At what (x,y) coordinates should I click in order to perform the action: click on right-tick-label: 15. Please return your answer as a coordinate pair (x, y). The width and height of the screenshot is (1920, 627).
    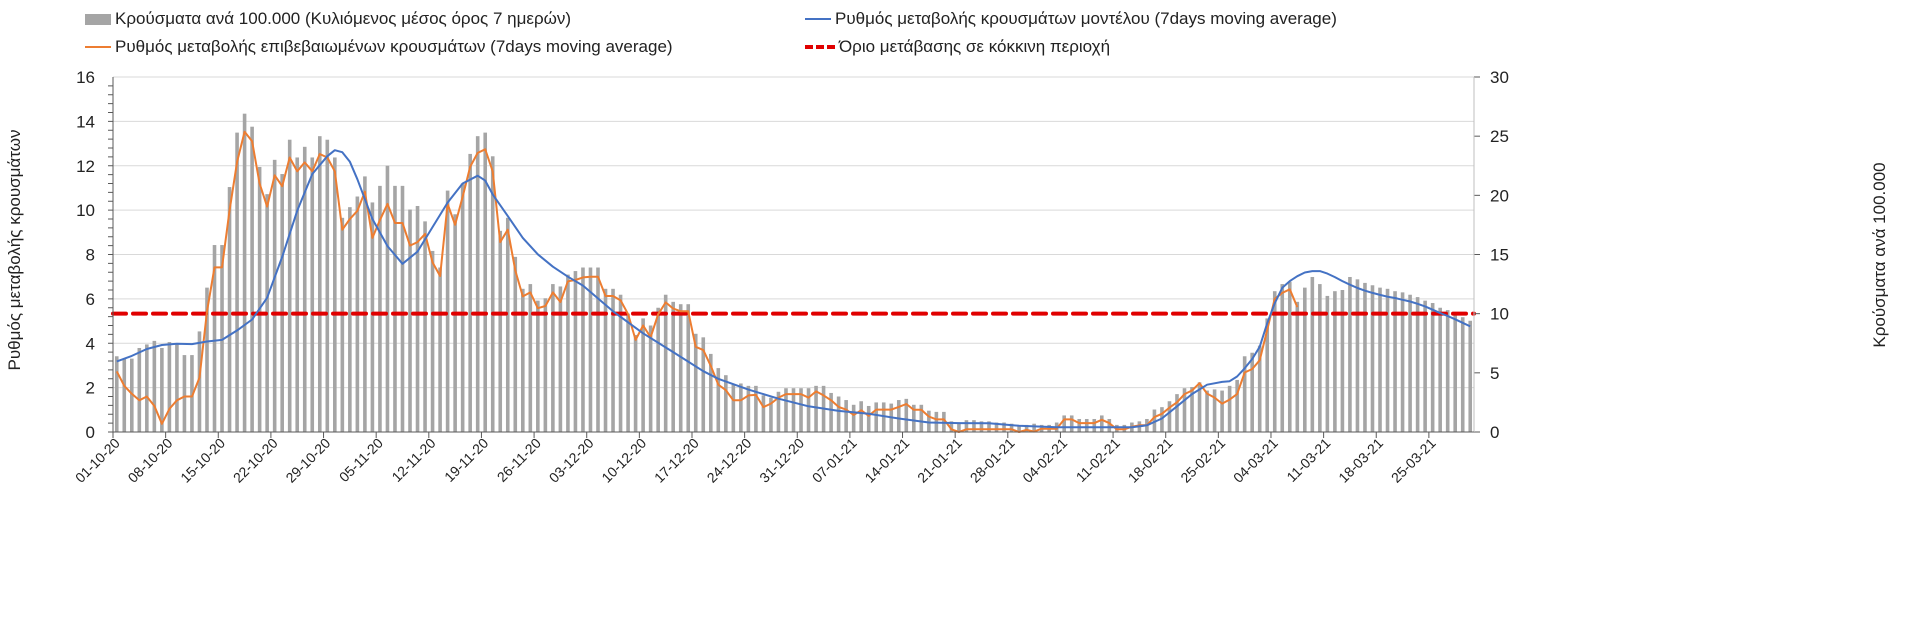
    Looking at the image, I should click on (1499, 255).